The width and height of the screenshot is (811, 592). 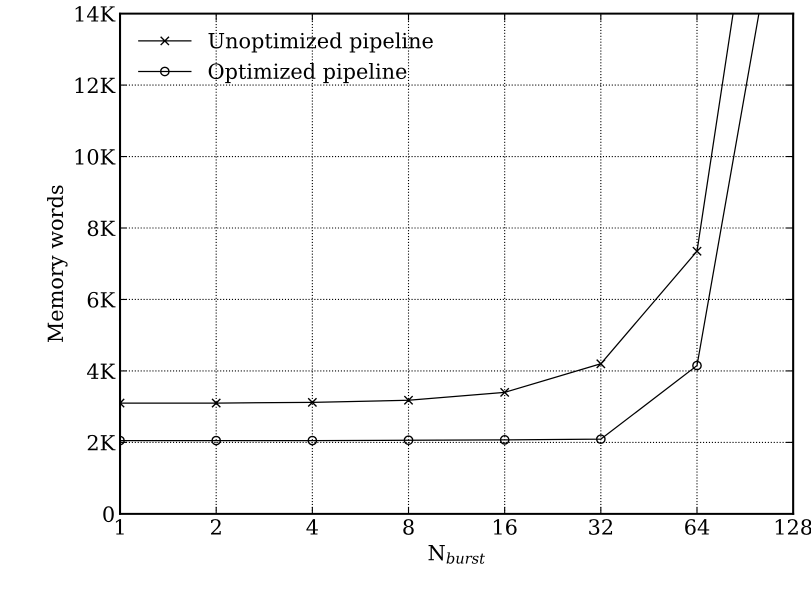 I want to click on y-tick-label: 2K, so click(x=102, y=442).